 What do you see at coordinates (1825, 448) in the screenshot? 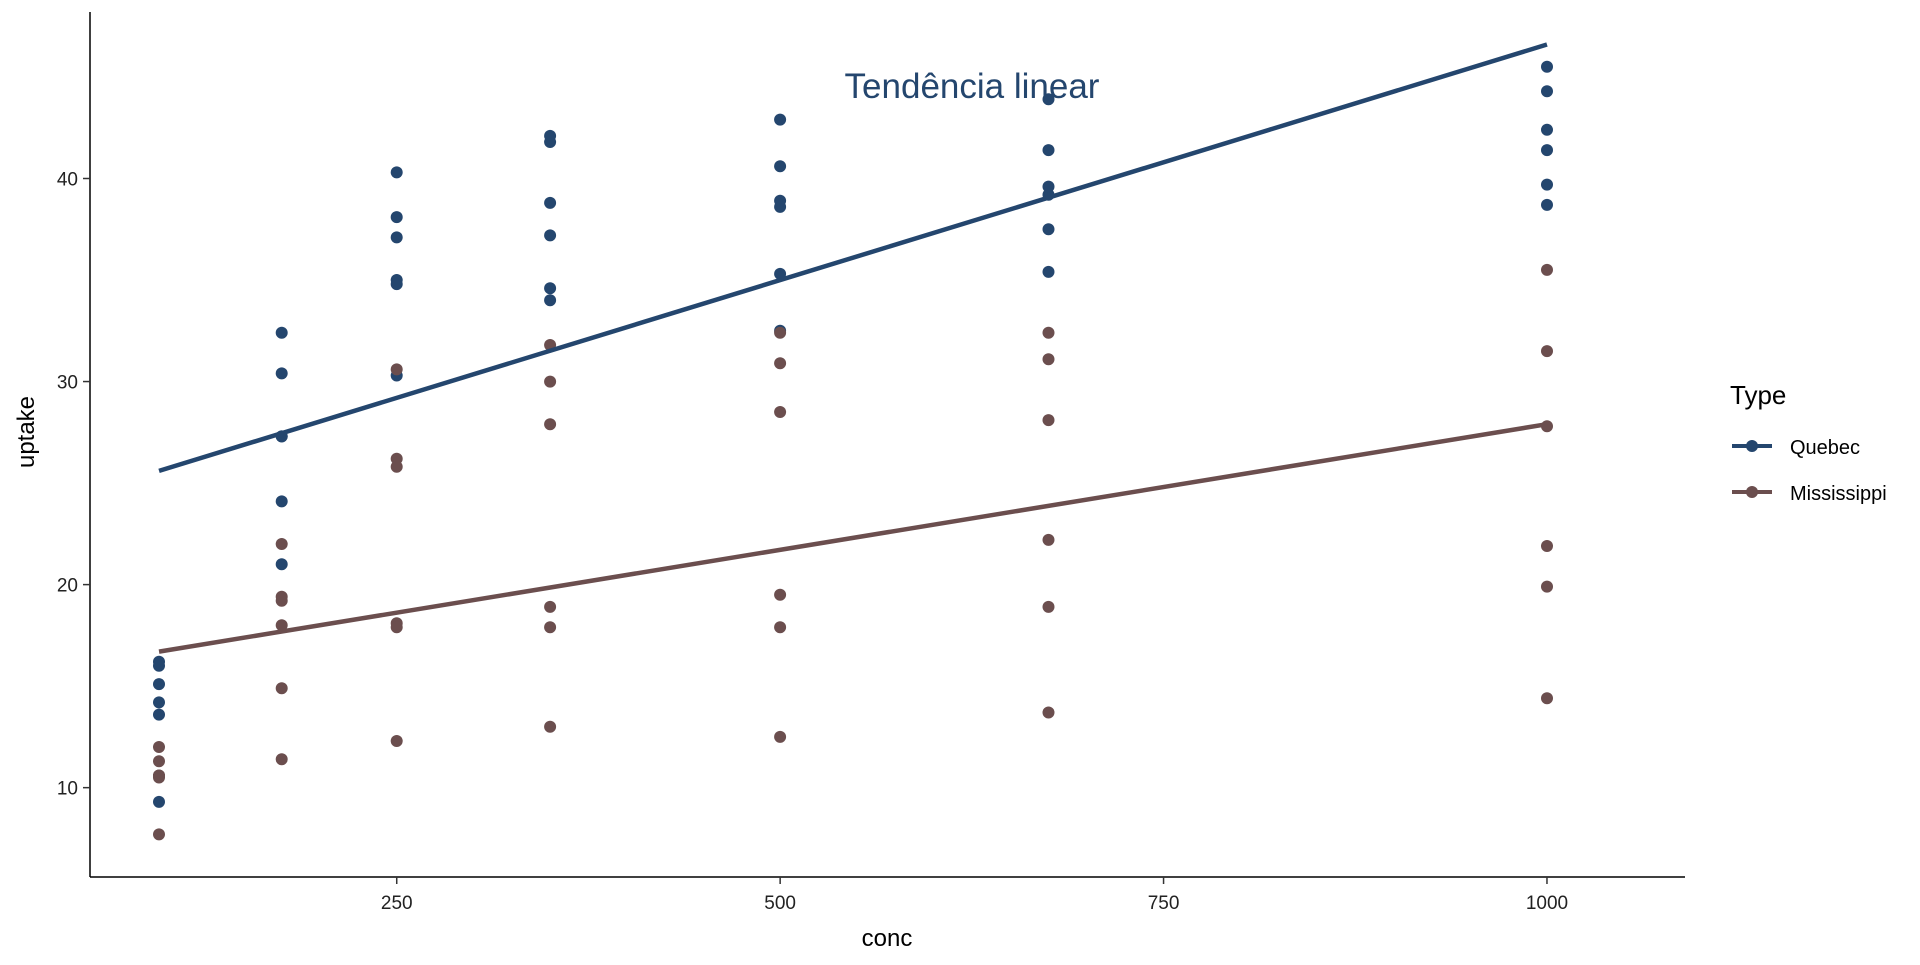
I see `legend-label: Quebec` at bounding box center [1825, 448].